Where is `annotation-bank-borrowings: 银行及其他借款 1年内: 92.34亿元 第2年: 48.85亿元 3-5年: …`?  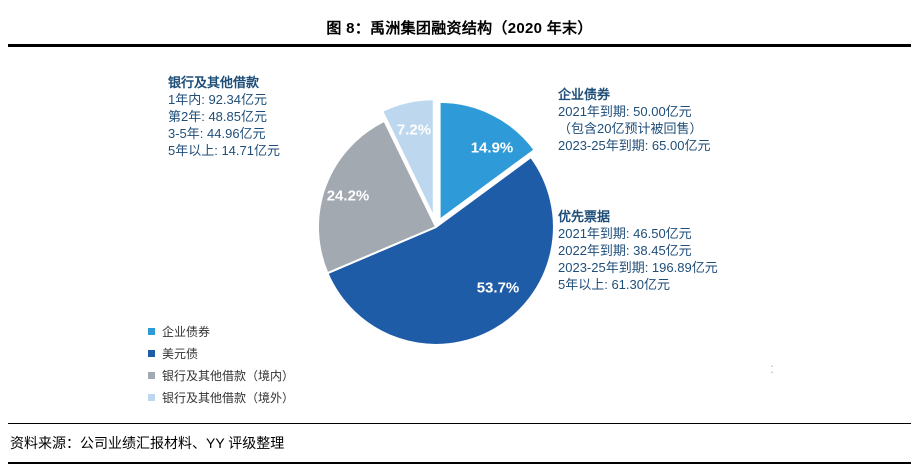 annotation-bank-borrowings: 银行及其他借款 1年内: 92.34亿元 第2年: 48.85亿元 3-5年: … is located at coordinates (224, 116).